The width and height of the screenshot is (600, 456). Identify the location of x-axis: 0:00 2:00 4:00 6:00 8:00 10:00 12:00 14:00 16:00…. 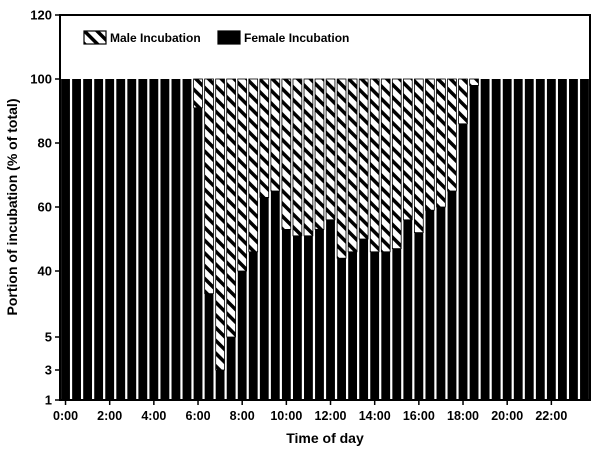
(310, 411).